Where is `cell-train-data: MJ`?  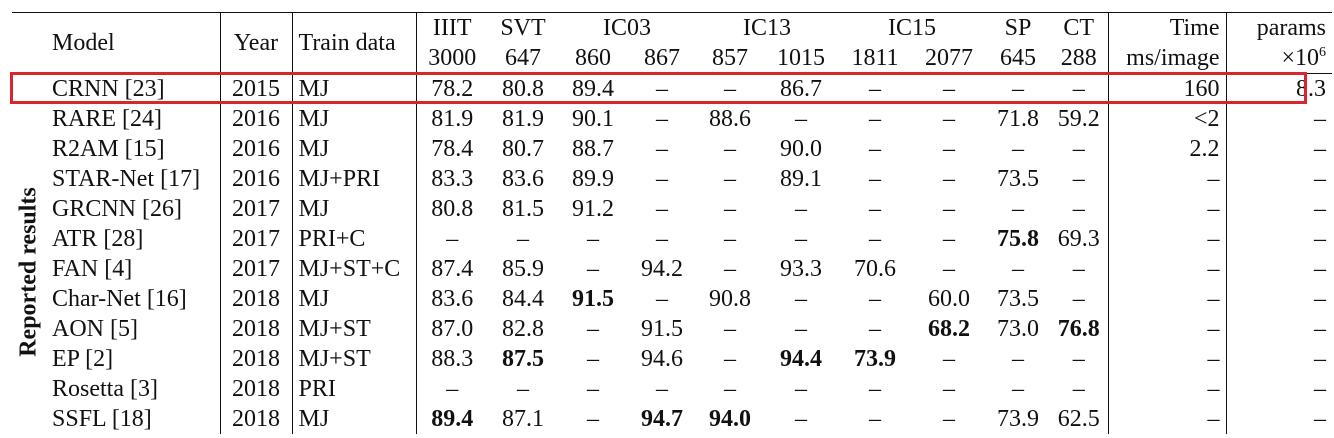 cell-train-data: MJ is located at coordinates (354, 419).